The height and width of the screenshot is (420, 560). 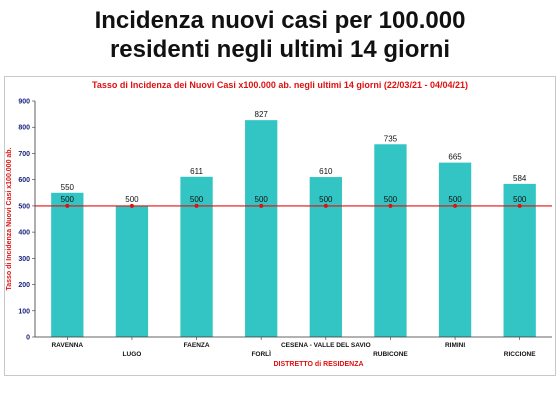 I want to click on slide-title-line2: residenti negli ultimi 14 giorni, so click(x=280, y=49).